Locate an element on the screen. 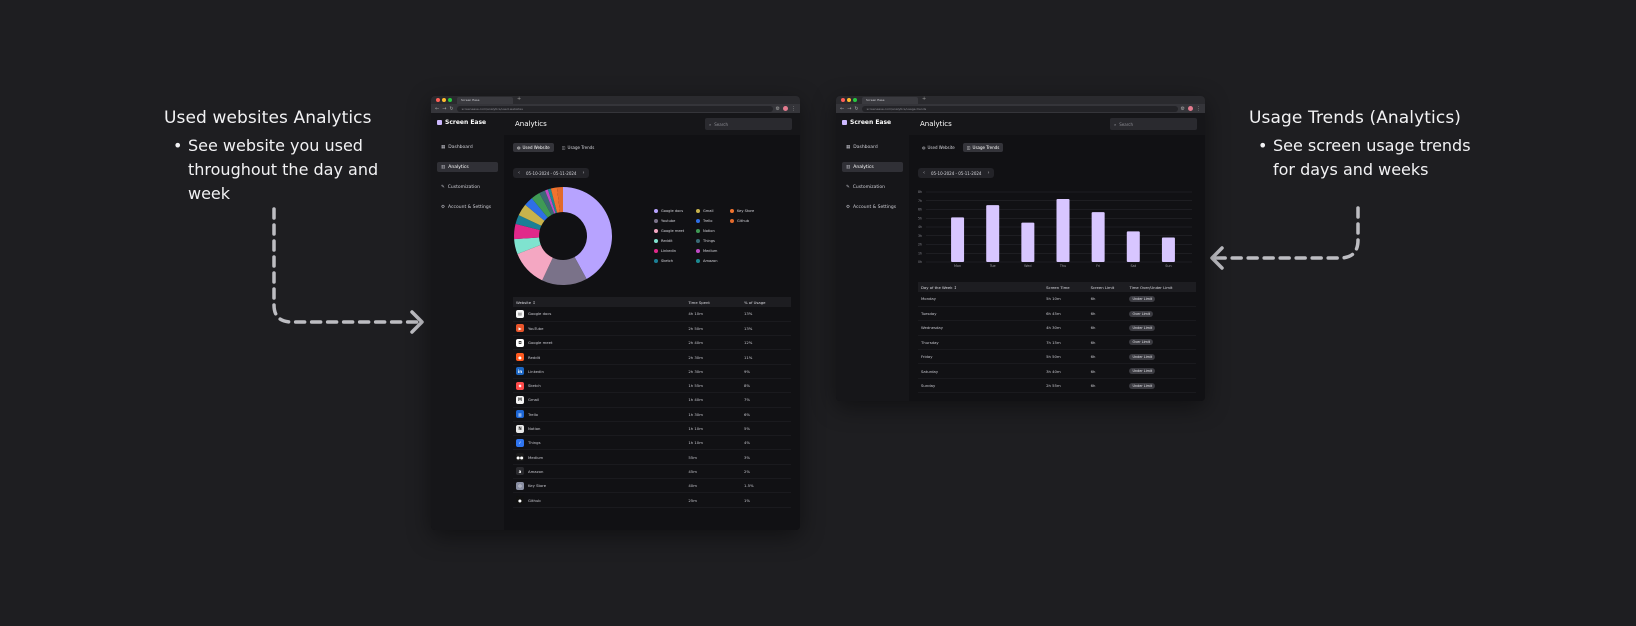 Image resolution: width=1636 pixels, height=626 pixels. table-row: ✓ Things 1h 10m 4% is located at coordinates (652, 443).